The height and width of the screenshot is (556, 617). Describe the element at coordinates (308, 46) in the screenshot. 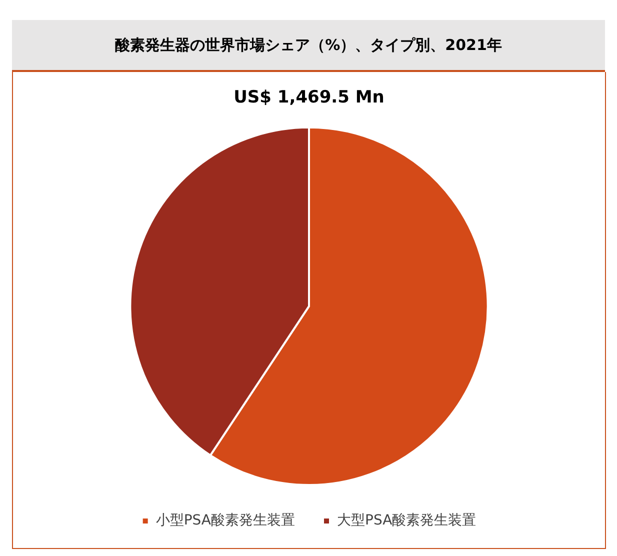

I see `chart-title: 酸素発生器の世界市場シェア（%）、タイプ別、2021年` at that location.